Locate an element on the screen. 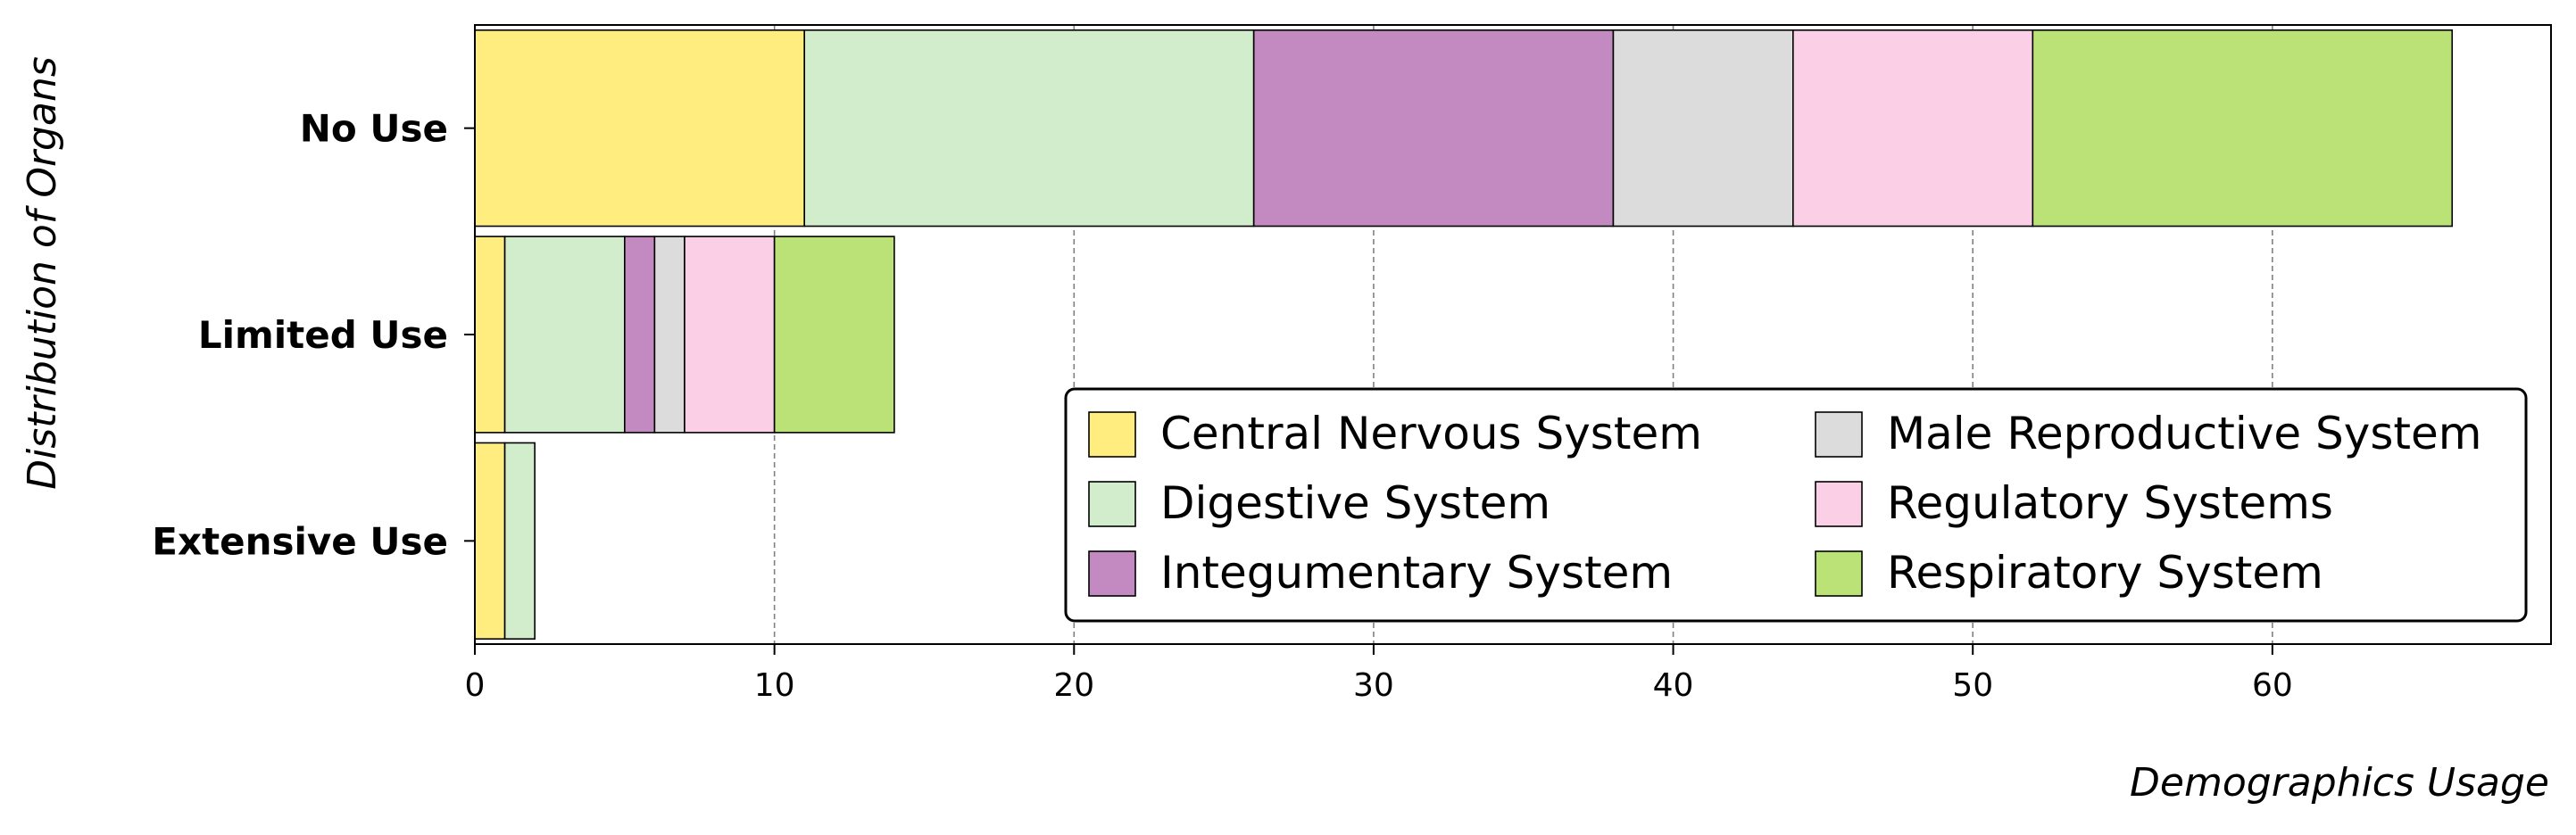 The width and height of the screenshot is (2576, 835). bar-no-use-central-nervous-system is located at coordinates (640, 128).